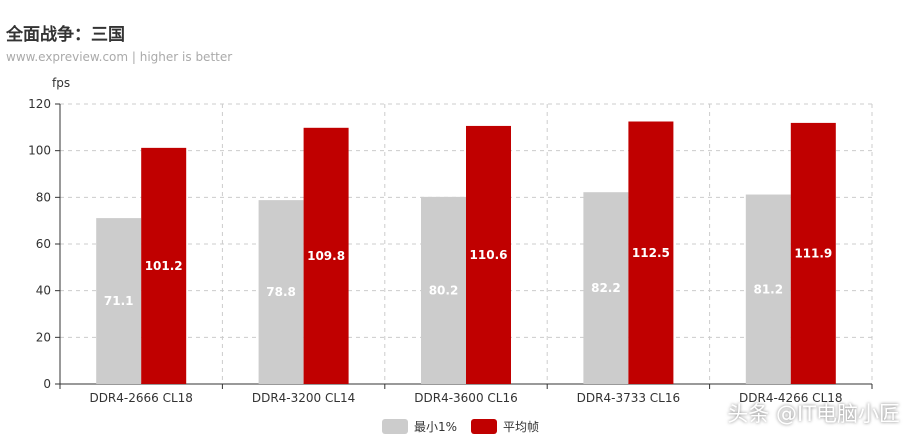  What do you see at coordinates (484, 426) in the screenshot?
I see `legend-swatch-avg` at bounding box center [484, 426].